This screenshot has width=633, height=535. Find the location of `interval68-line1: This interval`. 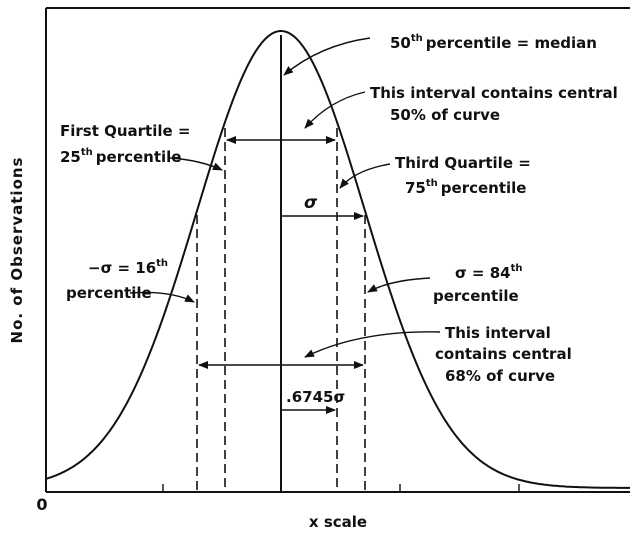

interval68-line1: This interval is located at coordinates (498, 333).